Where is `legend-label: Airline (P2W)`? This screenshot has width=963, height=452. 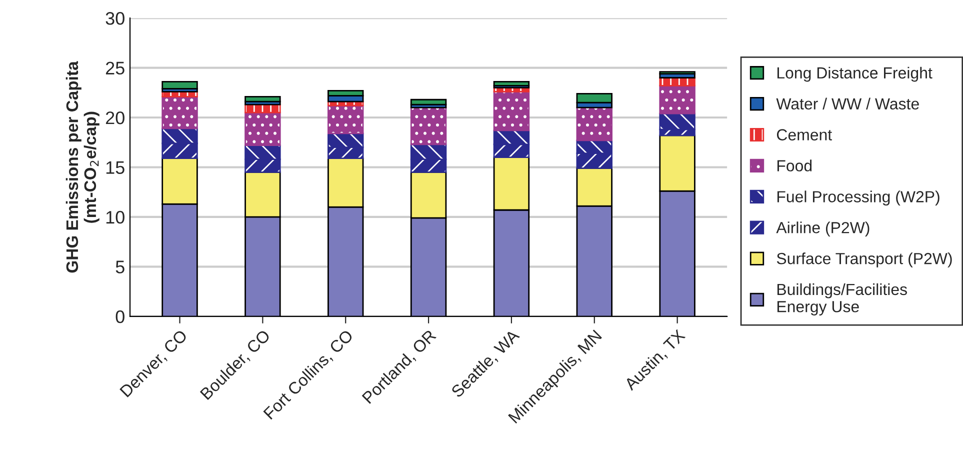
legend-label: Airline (P2W) is located at coordinates (823, 229).